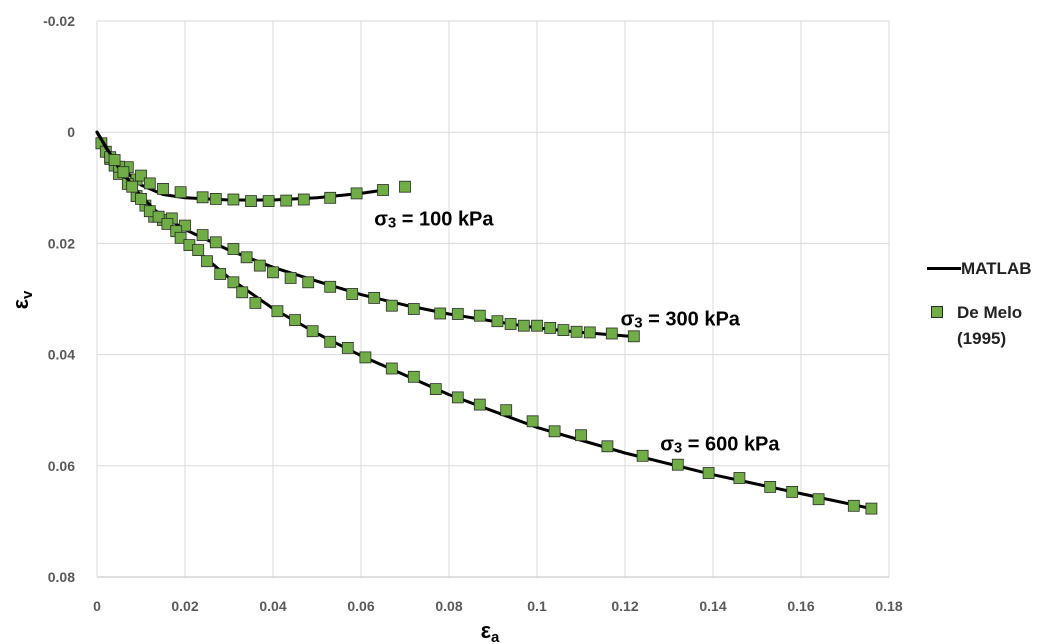  What do you see at coordinates (434, 219) in the screenshot?
I see `annotation-label: σ3 = 100 kPa` at bounding box center [434, 219].